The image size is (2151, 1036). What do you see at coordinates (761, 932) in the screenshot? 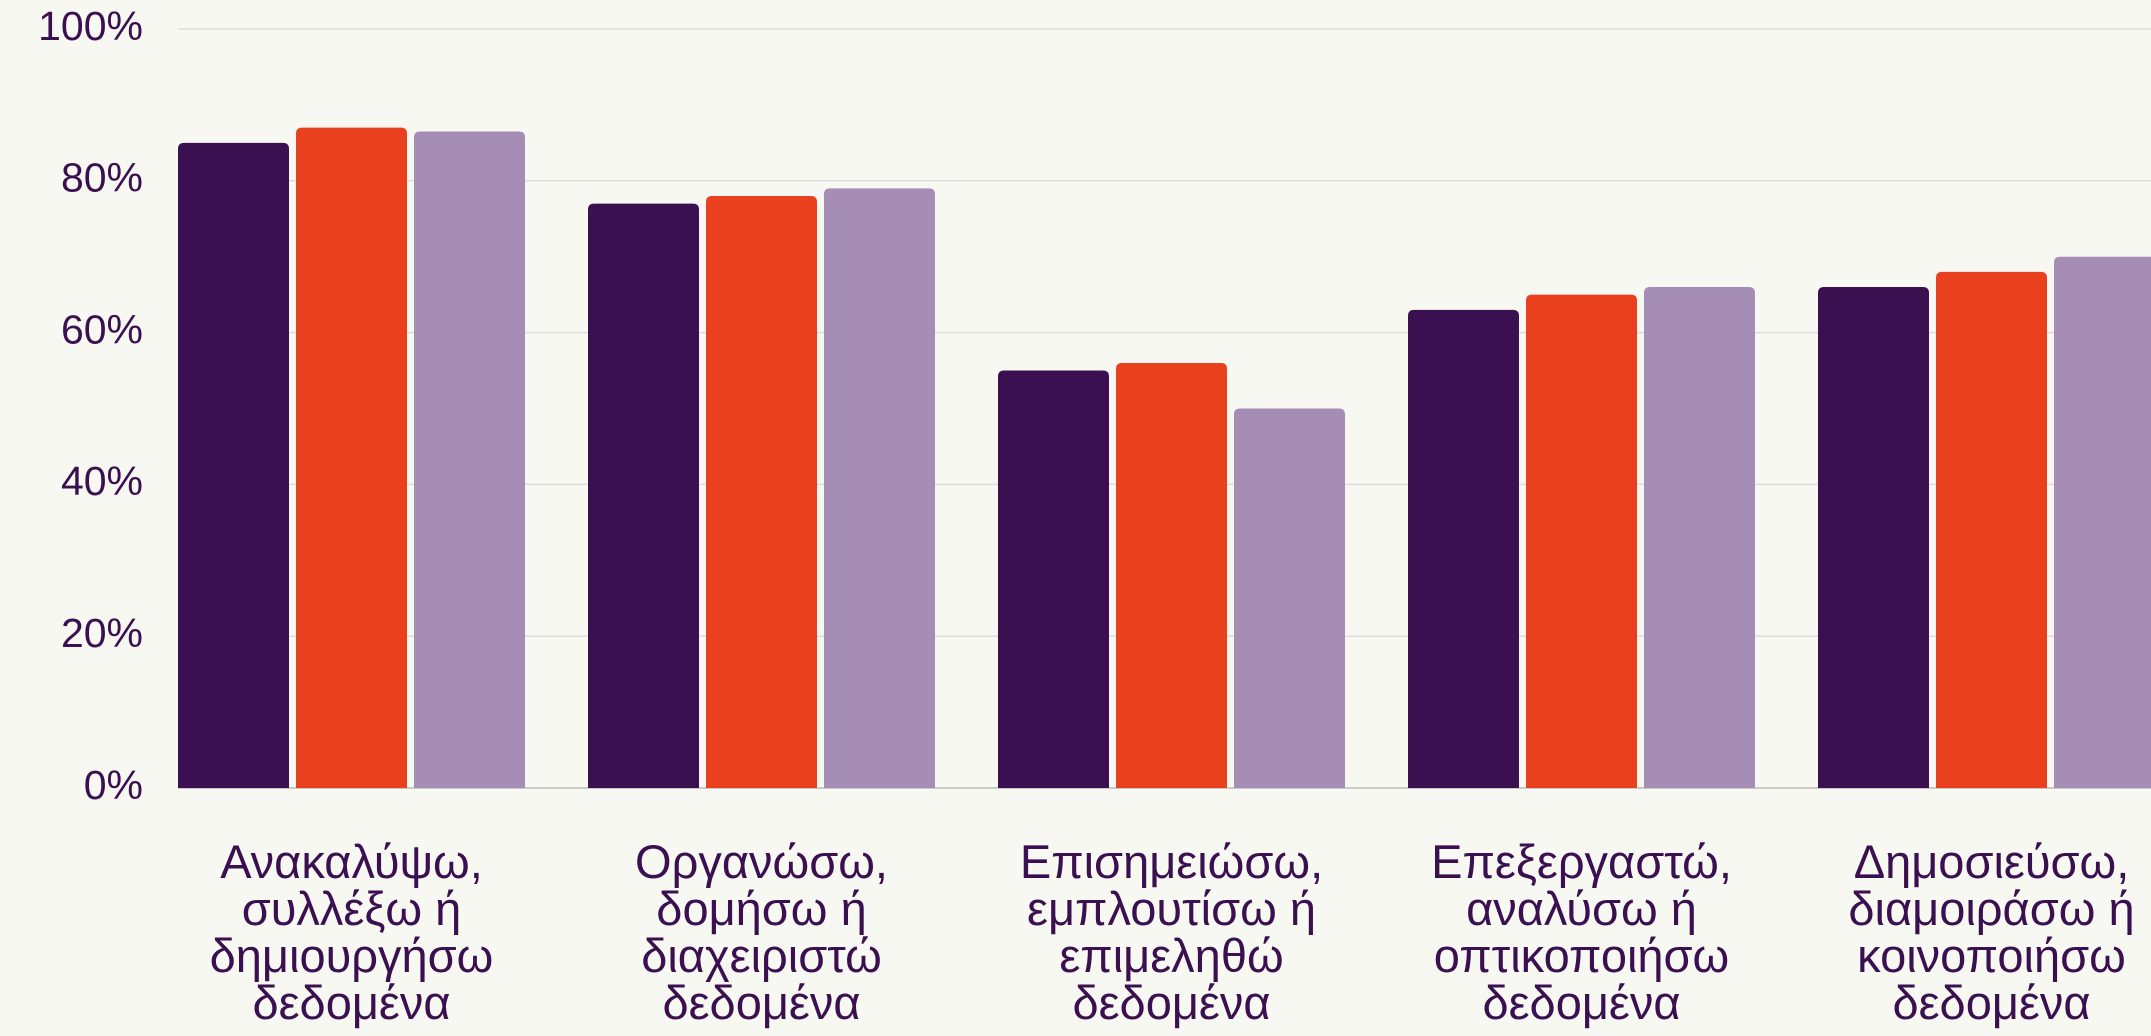
I see `x-tick-label: Οργανώσω, δομήσω ή διαχειριστώ δεδομένα` at bounding box center [761, 932].